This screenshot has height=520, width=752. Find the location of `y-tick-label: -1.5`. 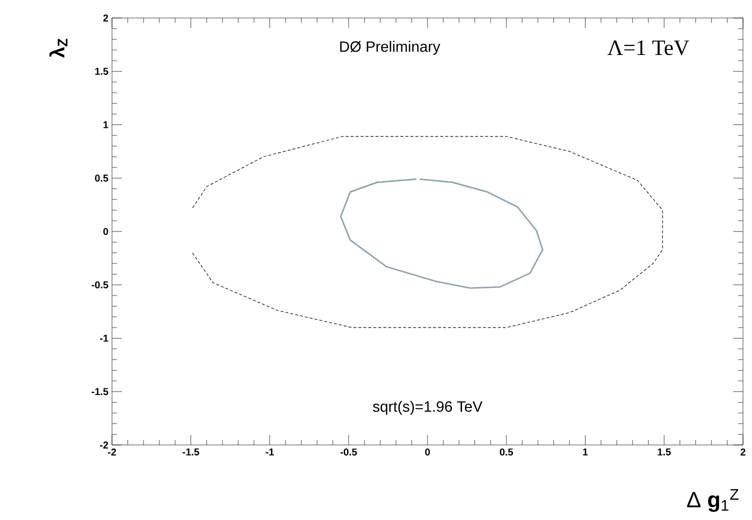

y-tick-label: -1.5 is located at coordinates (100, 392).